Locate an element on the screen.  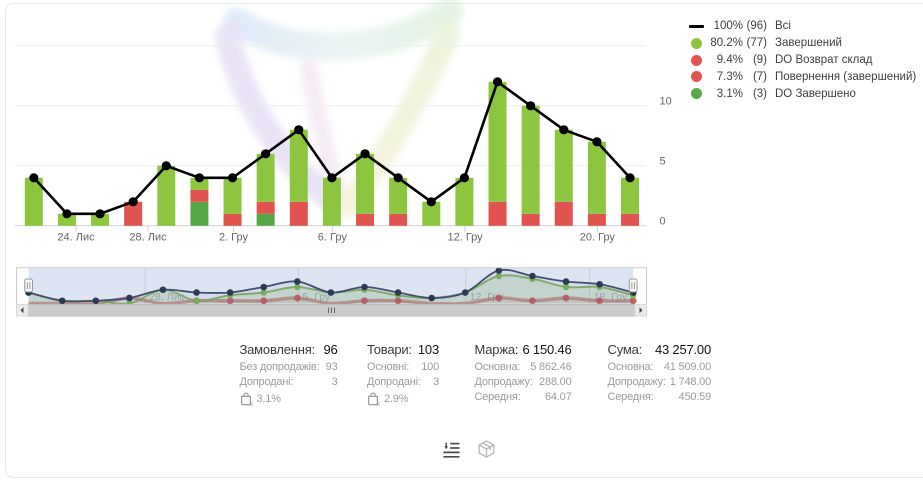
legend-series-name: Всі is located at coordinates (783, 26).